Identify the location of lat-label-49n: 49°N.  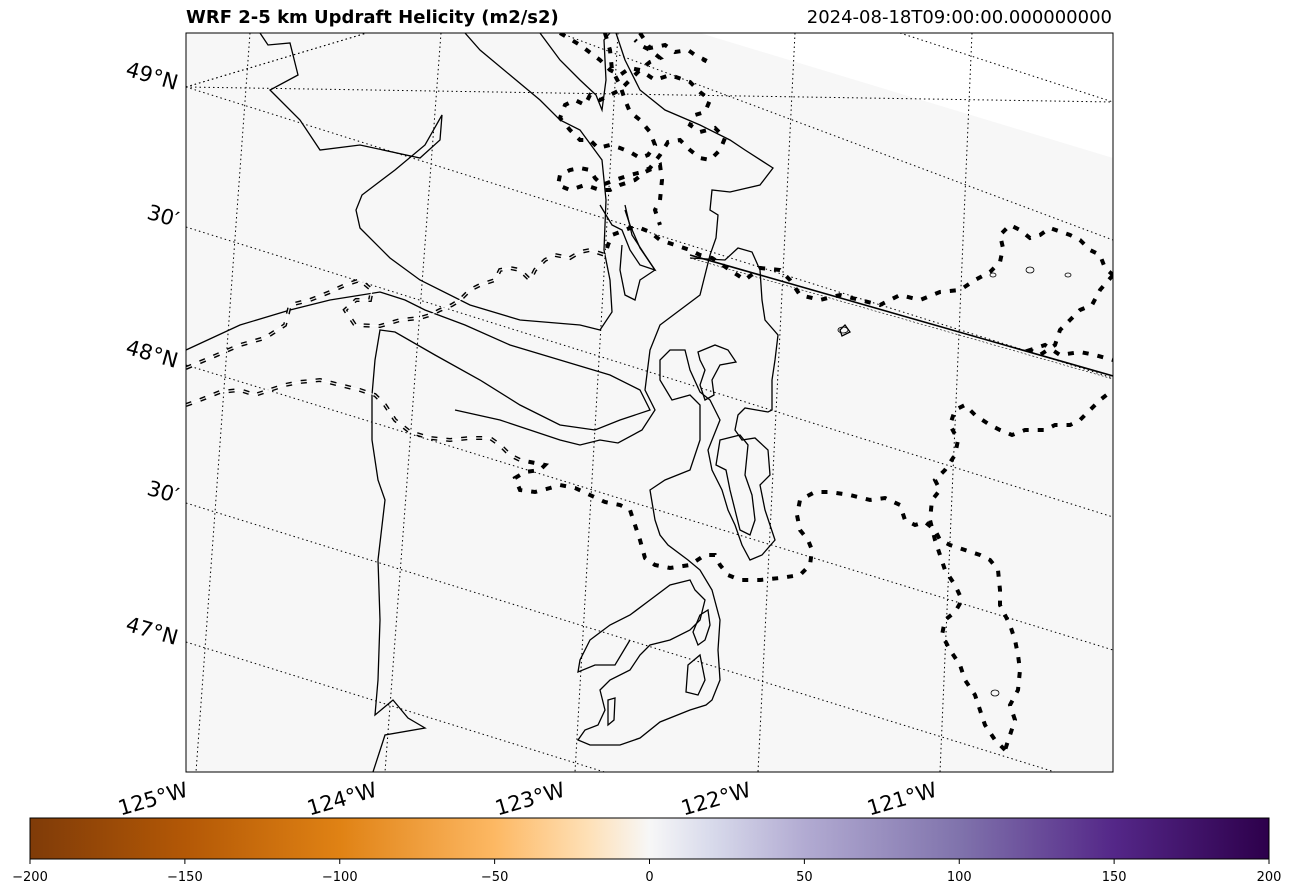
(152, 76).